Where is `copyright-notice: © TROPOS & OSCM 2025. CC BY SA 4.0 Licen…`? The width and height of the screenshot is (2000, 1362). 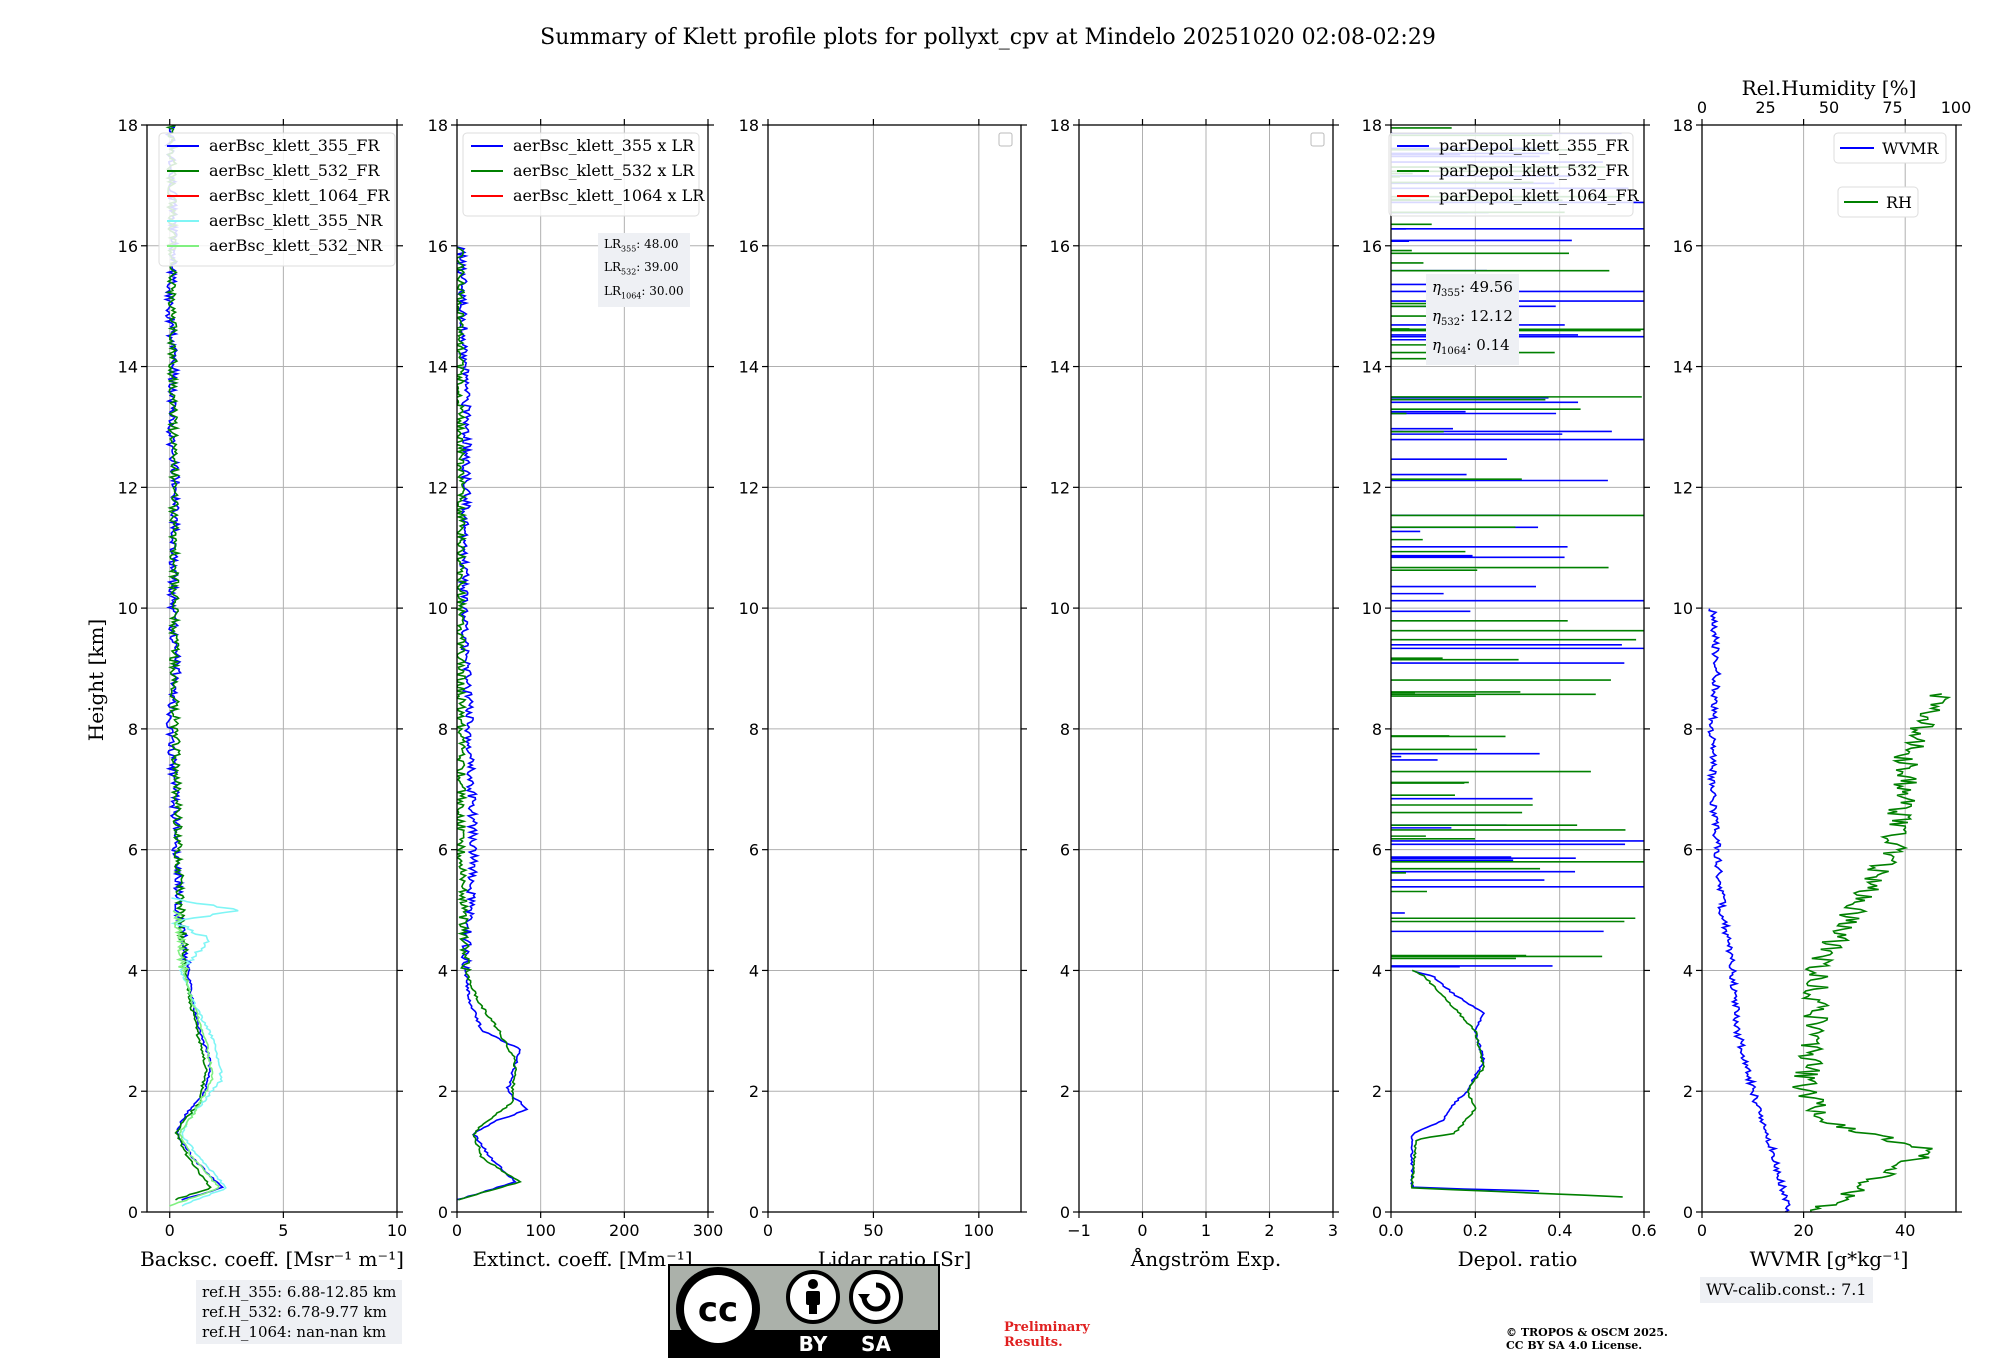 copyright-notice: © TROPOS & OSCM 2025. CC BY SA 4.0 Licen… is located at coordinates (1587, 1339).